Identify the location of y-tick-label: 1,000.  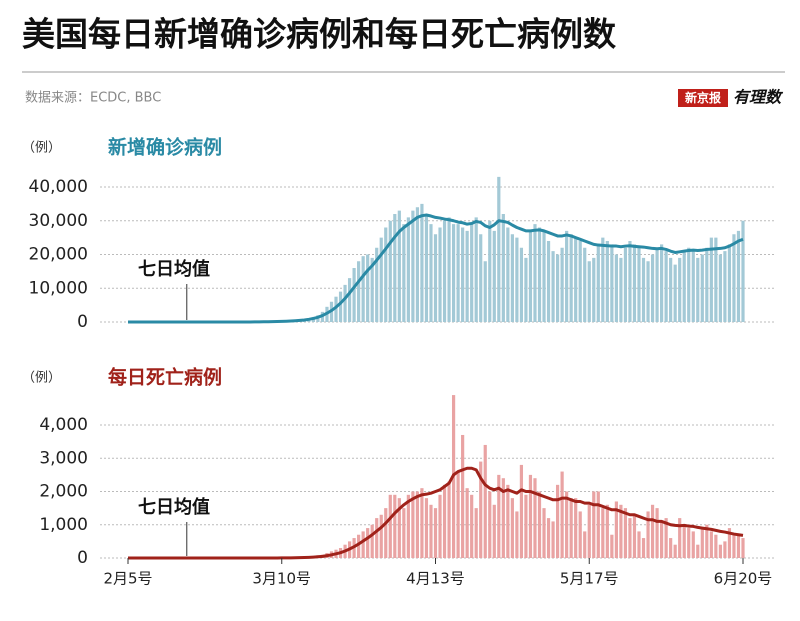
(63, 525).